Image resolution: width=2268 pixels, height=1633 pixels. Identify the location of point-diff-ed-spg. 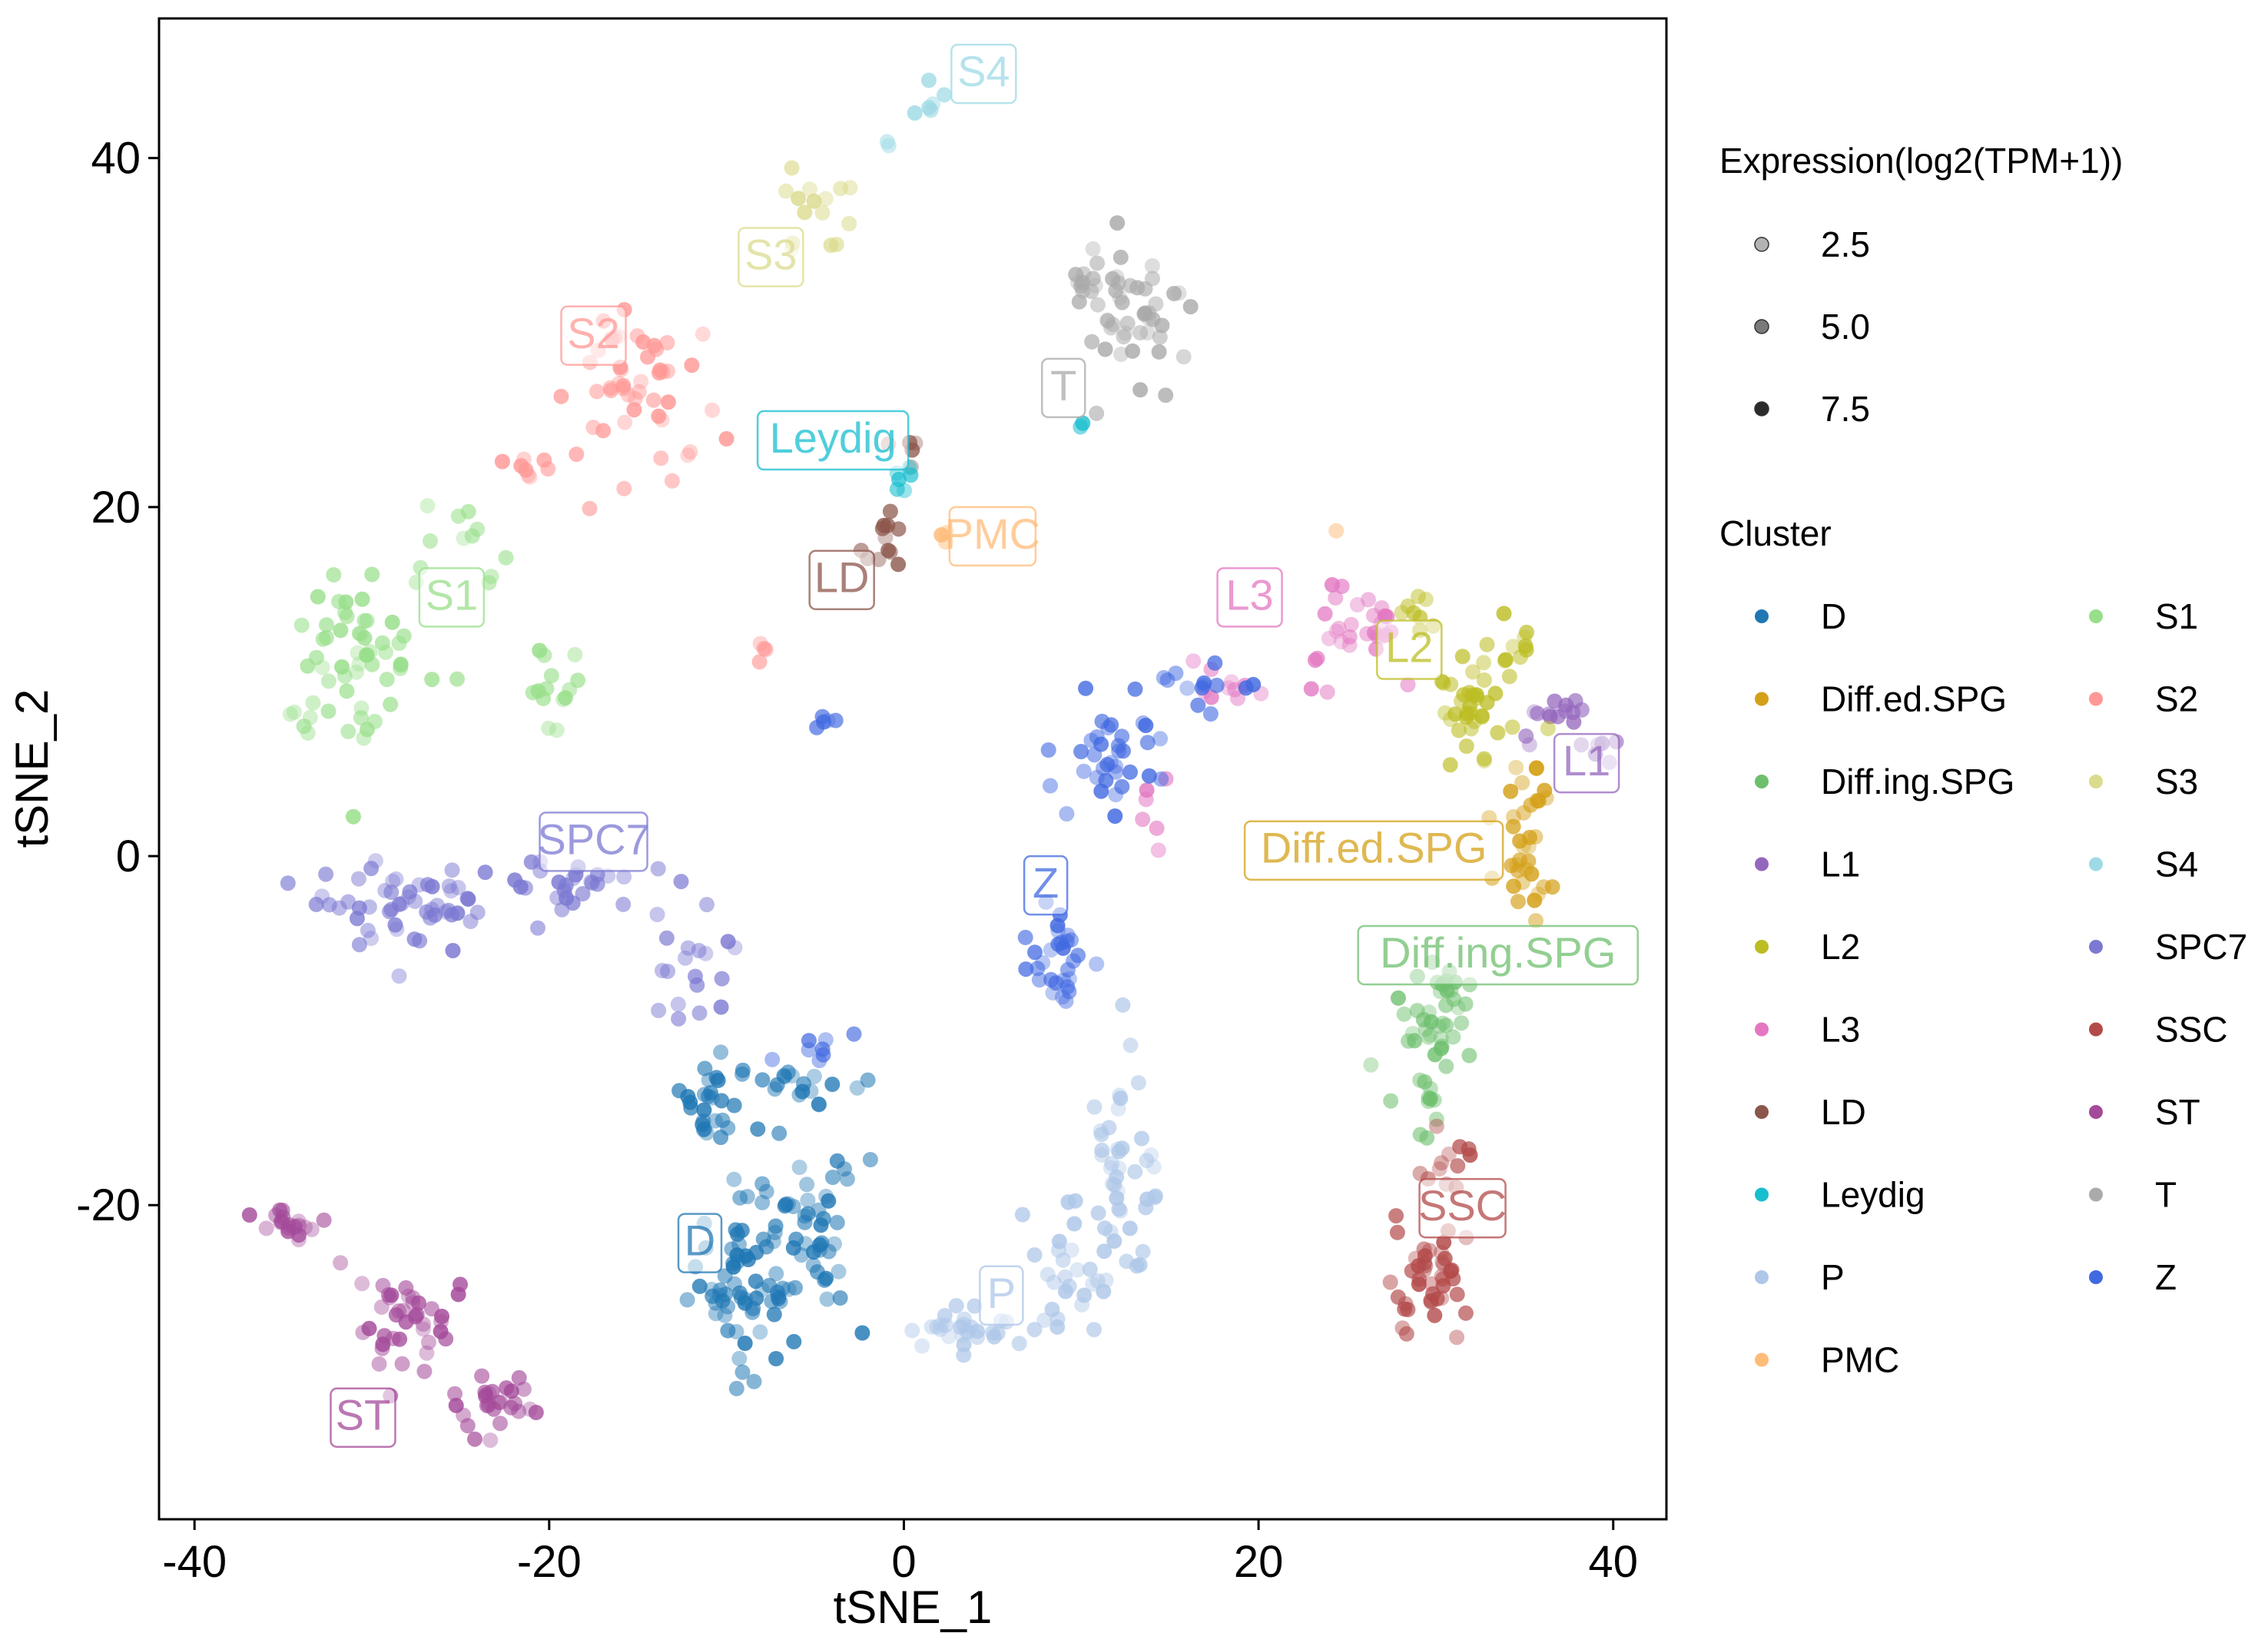
(1544, 887).